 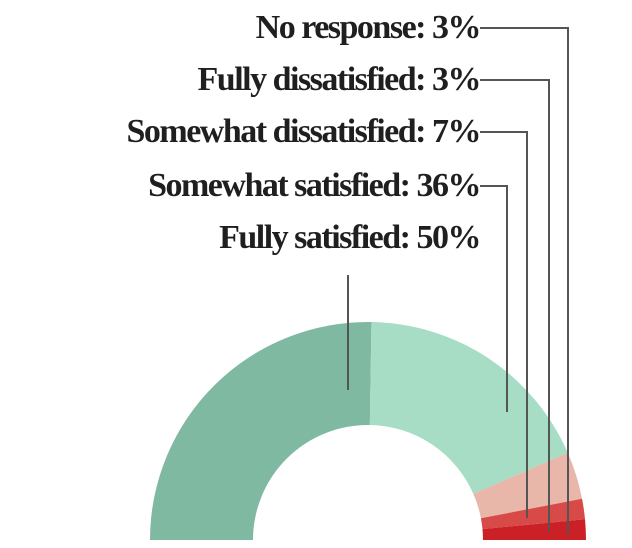 I want to click on label-somewhat-satisfied: Somewhat satisfied: 36%, so click(x=314, y=185).